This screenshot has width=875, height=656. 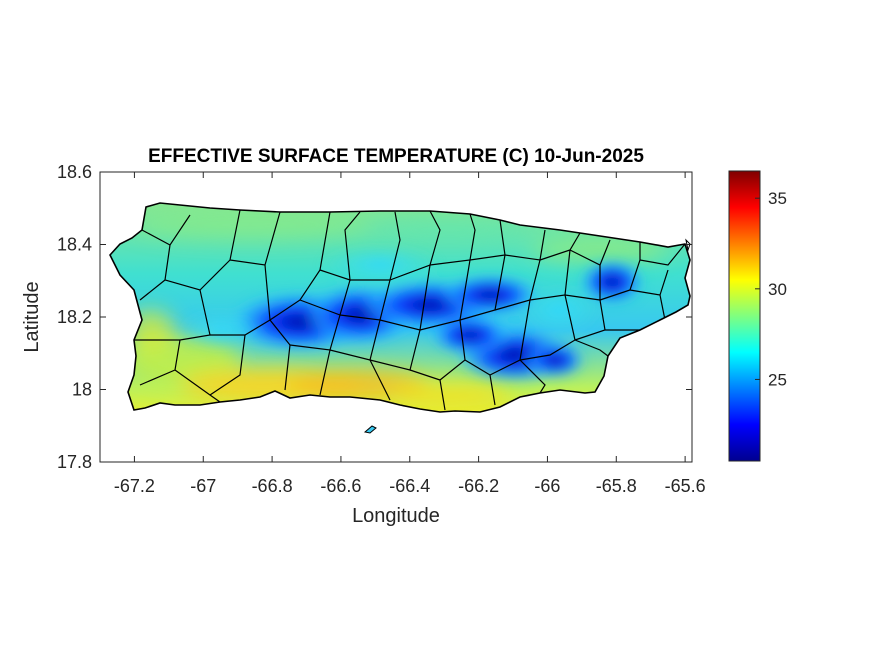 I want to click on caja-de-muertos-island, so click(x=370, y=429).